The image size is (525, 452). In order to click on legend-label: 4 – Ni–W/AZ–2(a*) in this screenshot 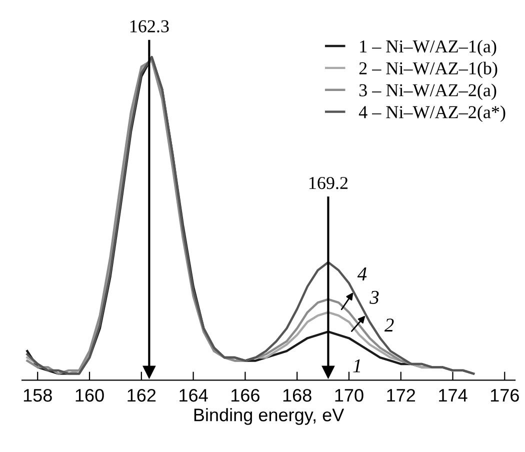, I will do `click(432, 114)`.